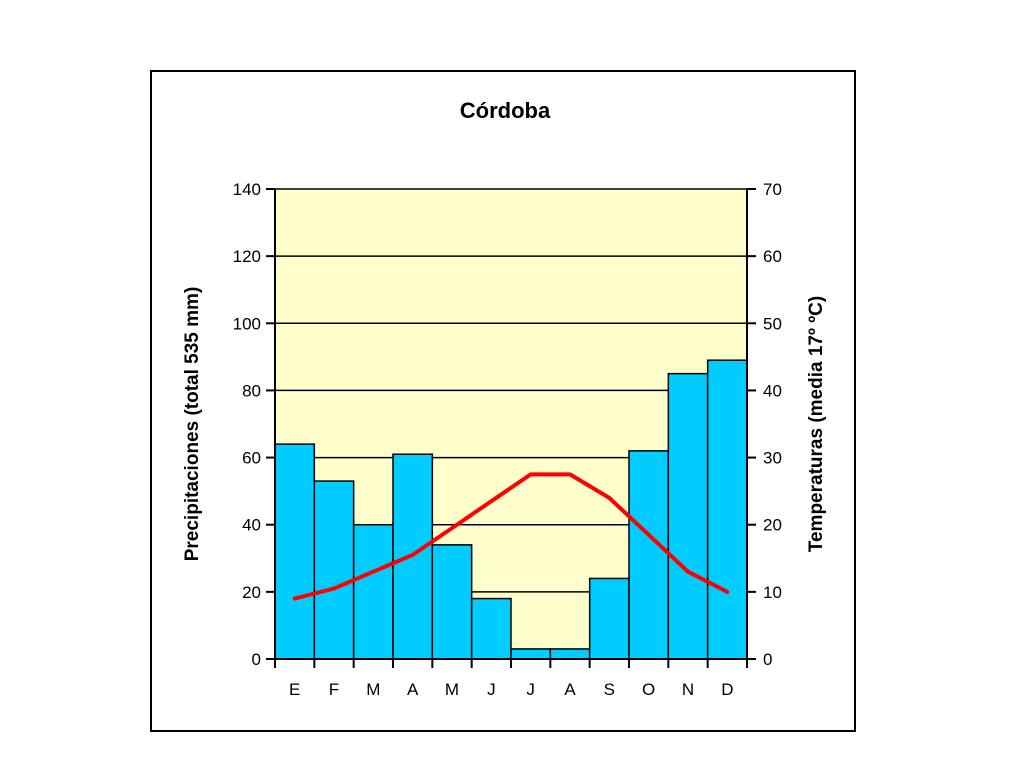 Image resolution: width=1024 pixels, height=768 pixels. What do you see at coordinates (727, 689) in the screenshot?
I see `x-tick-label: D` at bounding box center [727, 689].